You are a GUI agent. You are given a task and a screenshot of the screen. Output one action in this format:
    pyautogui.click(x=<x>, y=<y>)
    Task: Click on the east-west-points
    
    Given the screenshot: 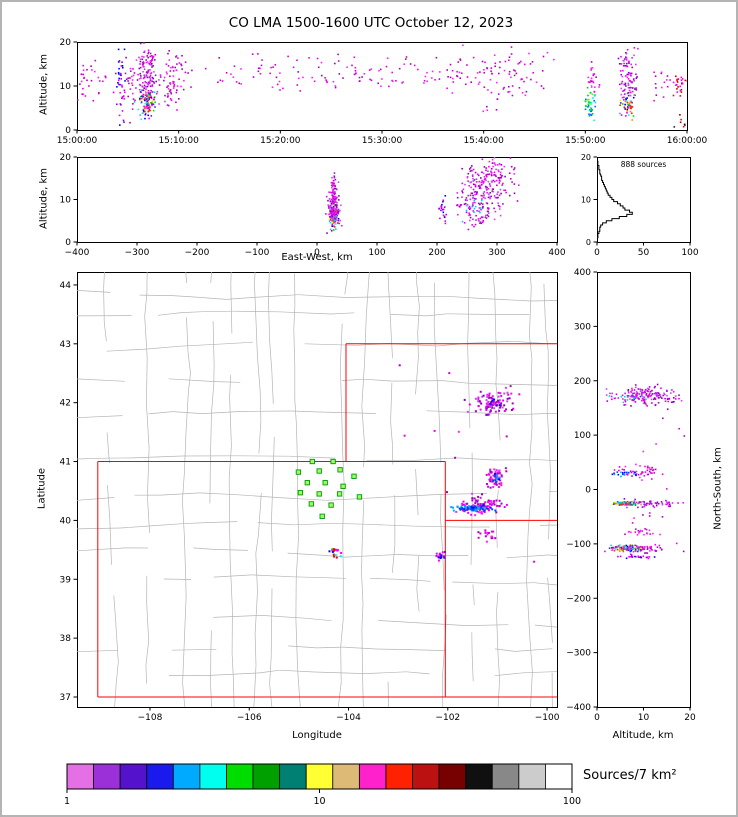 What is the action you would take?
    pyautogui.click(x=422, y=195)
    